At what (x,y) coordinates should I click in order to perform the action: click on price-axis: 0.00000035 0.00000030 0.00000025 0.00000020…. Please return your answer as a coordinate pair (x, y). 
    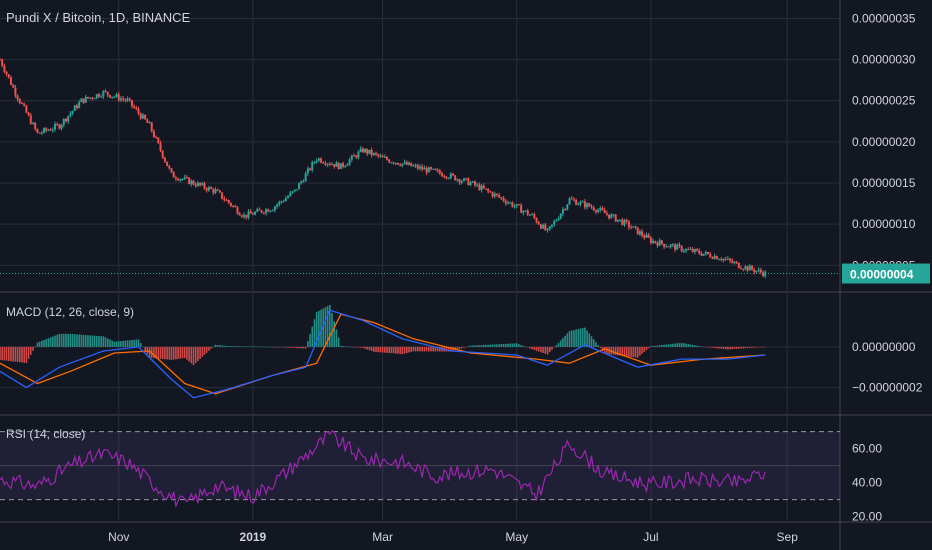
    Looking at the image, I should click on (886, 267).